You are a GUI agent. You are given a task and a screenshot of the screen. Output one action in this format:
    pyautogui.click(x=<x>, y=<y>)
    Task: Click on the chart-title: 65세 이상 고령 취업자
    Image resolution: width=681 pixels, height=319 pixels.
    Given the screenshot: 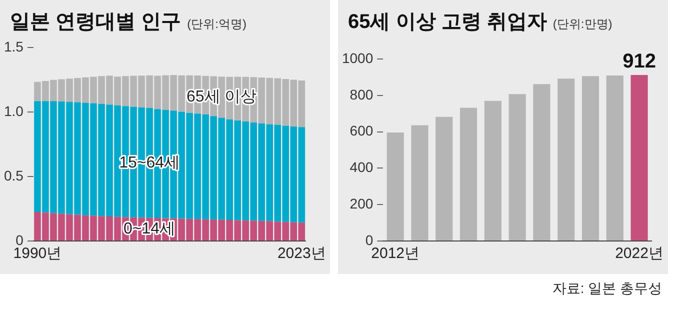 What is the action you would take?
    pyautogui.click(x=447, y=22)
    